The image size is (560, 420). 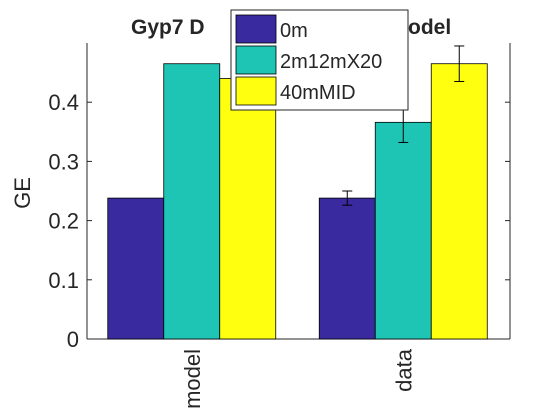 I want to click on chart-title-right: odel, so click(x=429, y=27).